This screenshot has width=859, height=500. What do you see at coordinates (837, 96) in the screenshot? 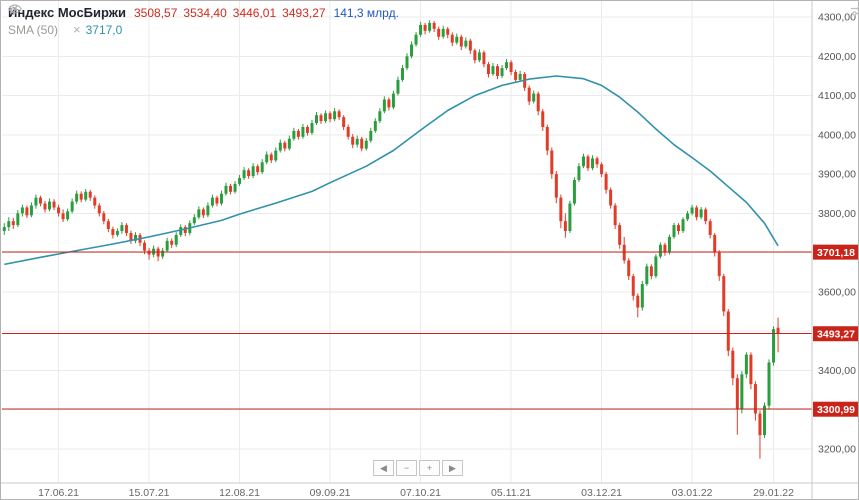
I see `svg-text: 4100,00` at bounding box center [837, 96].